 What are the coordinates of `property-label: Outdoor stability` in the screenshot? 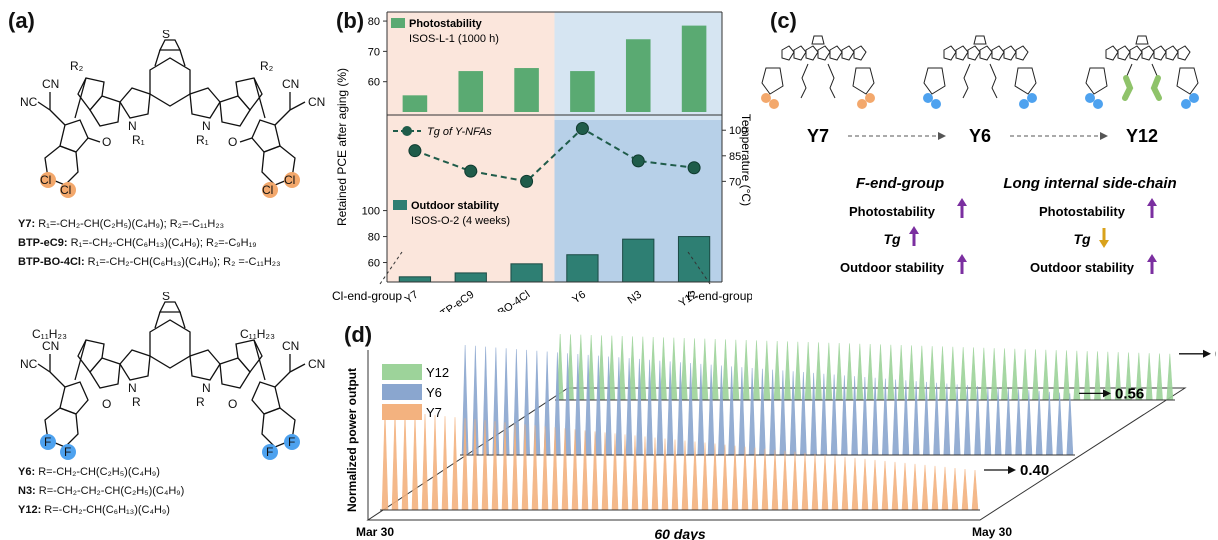 It's located at (1082, 267).